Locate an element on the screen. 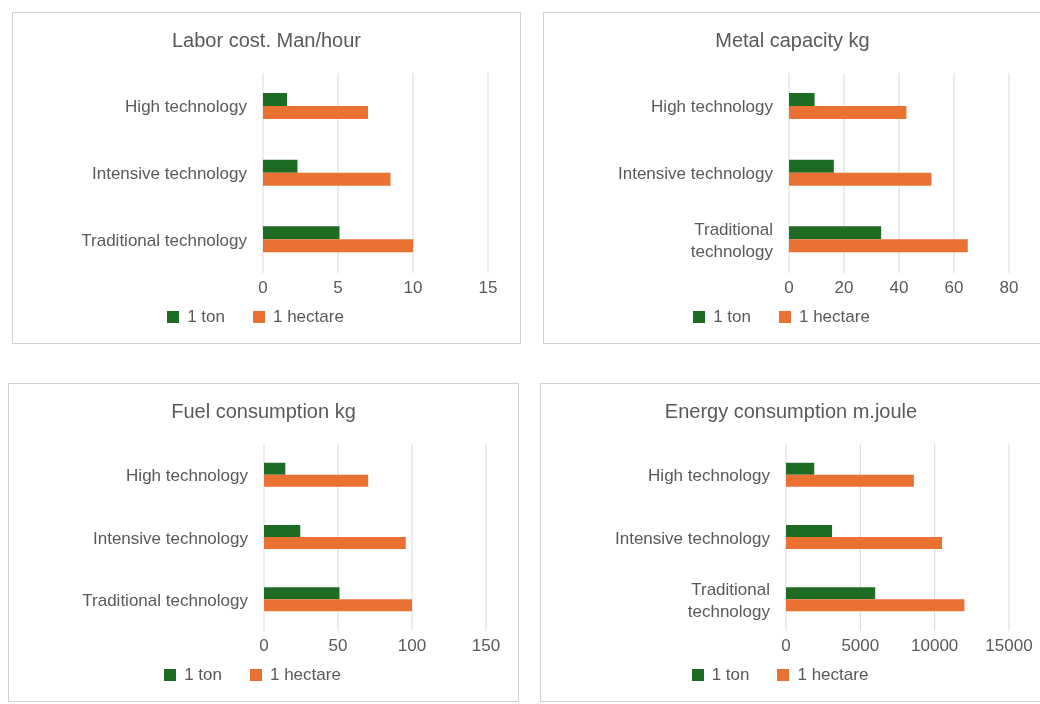  x-tick-label: 10 is located at coordinates (413, 288).